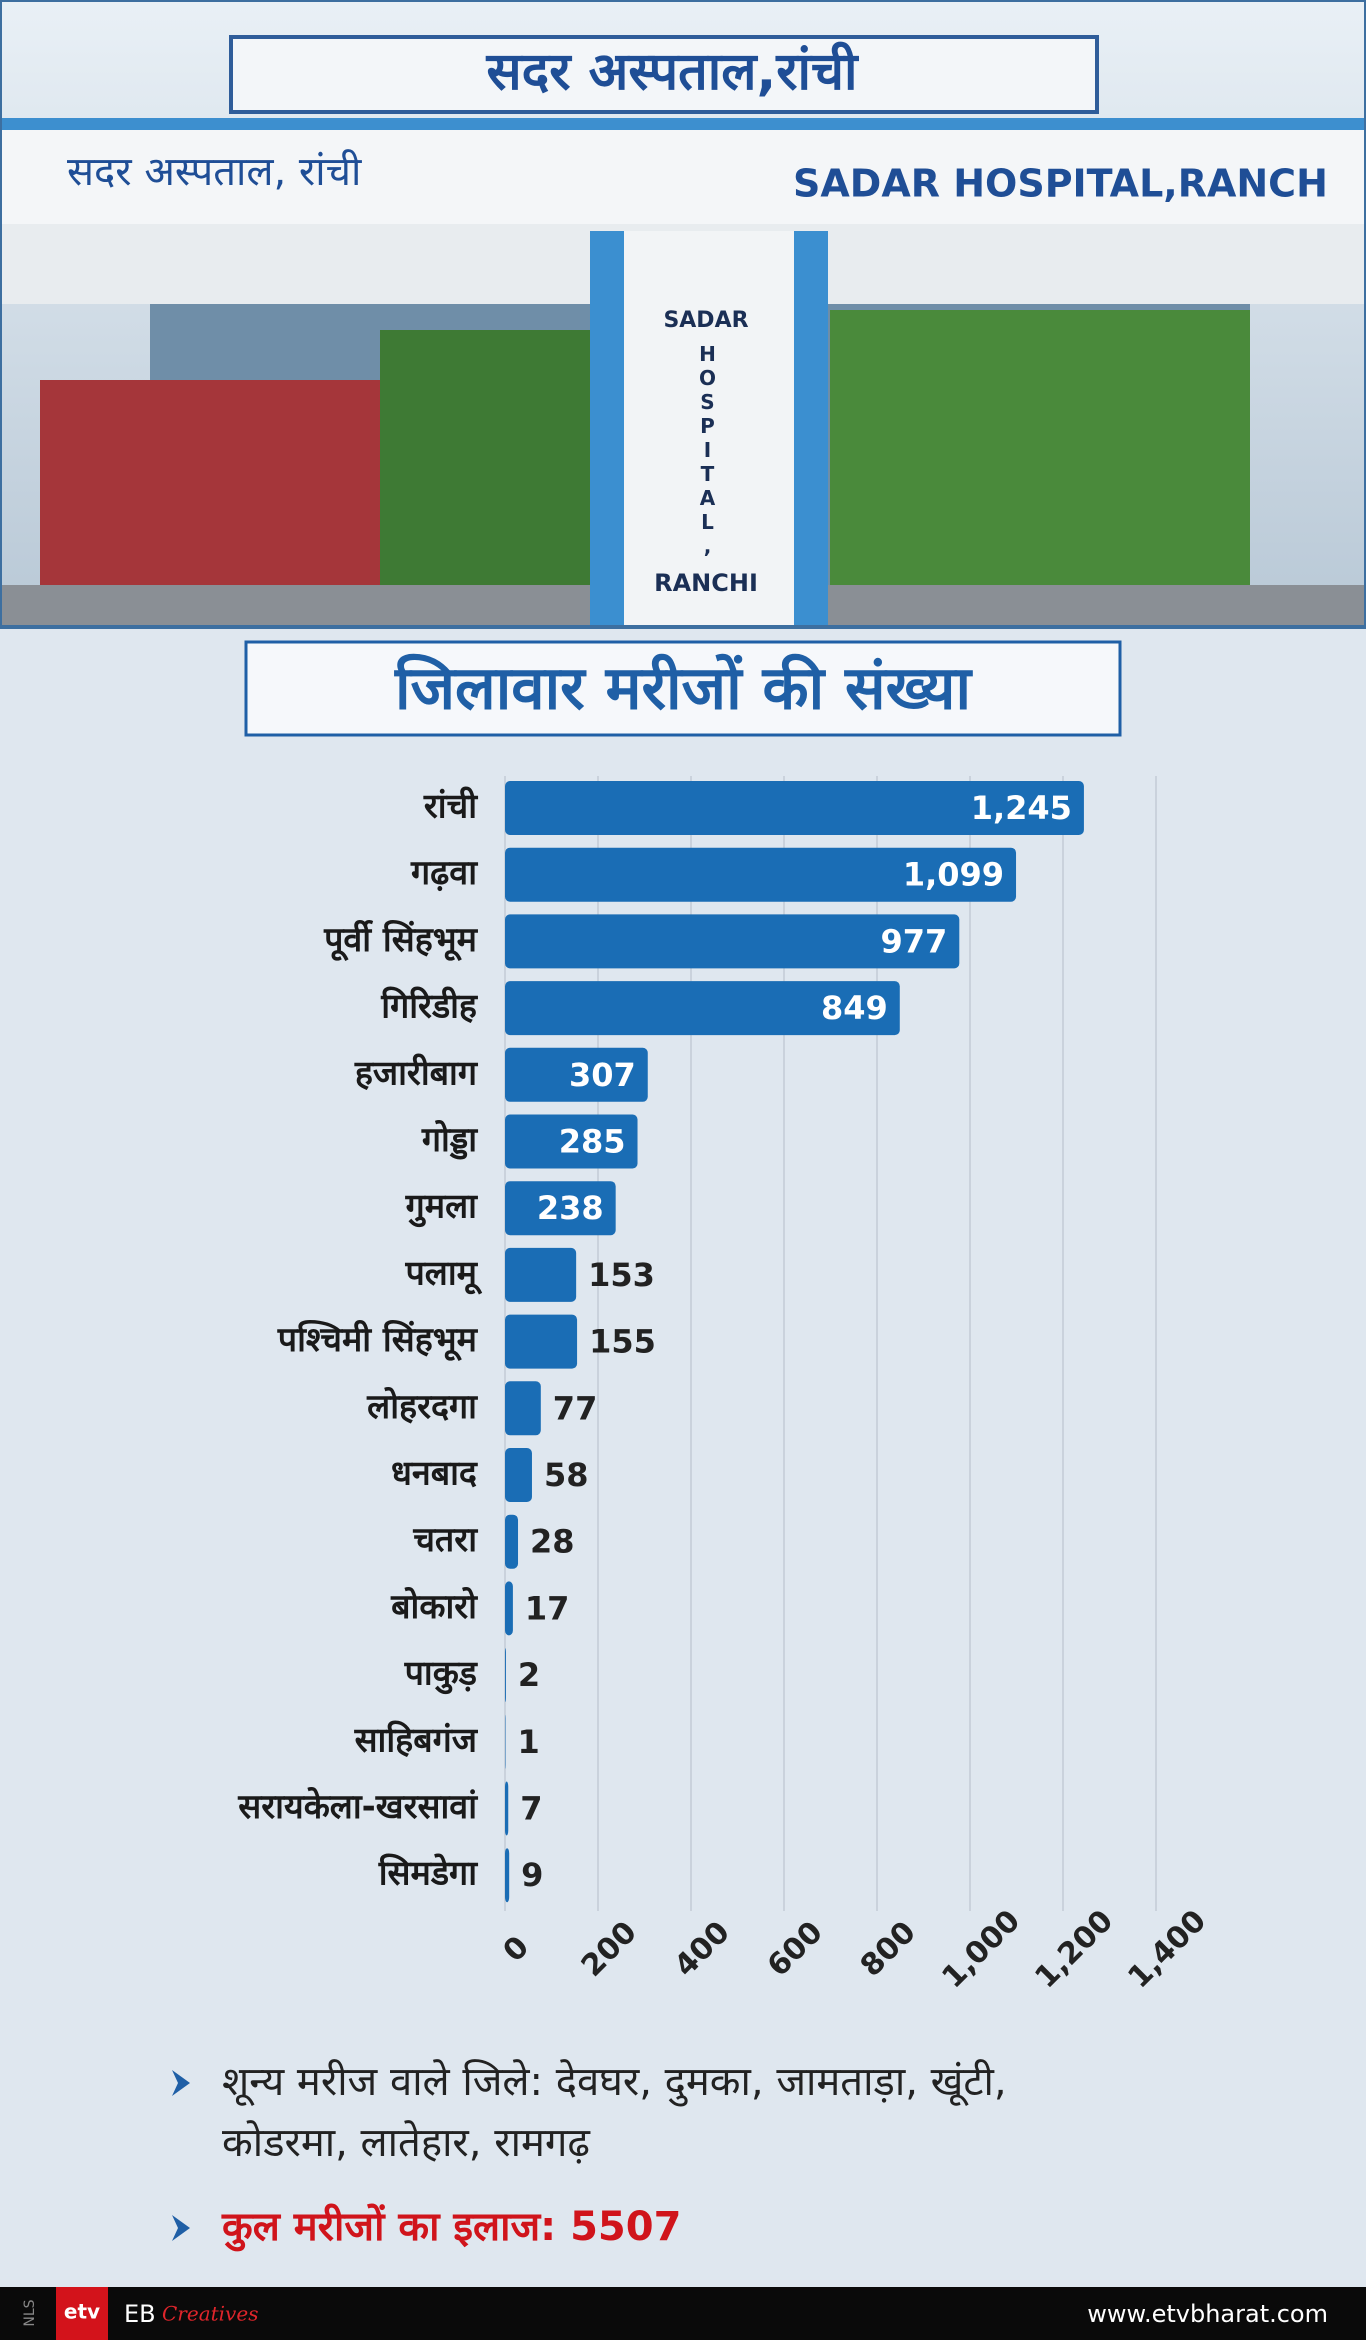 This screenshot has height=2340, width=1366. Describe the element at coordinates (442, 1207) in the screenshot. I see `y-tick-label: गुमला` at that location.